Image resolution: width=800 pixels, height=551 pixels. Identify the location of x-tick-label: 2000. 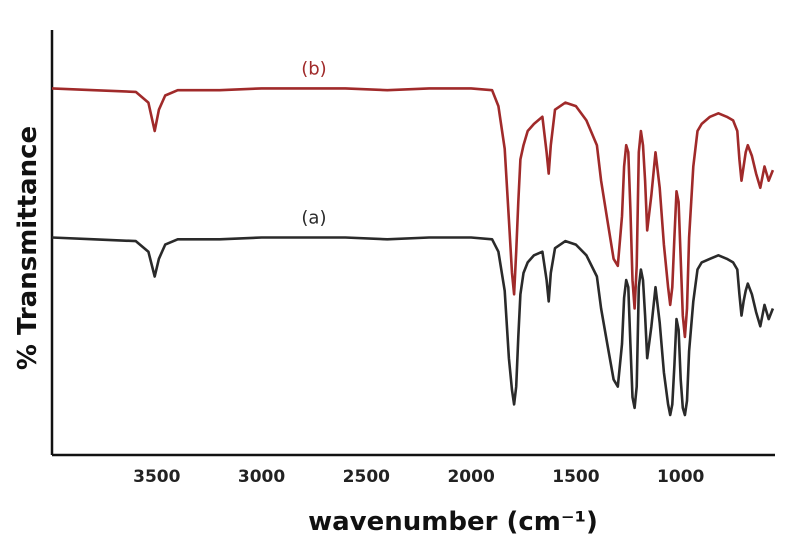
(470, 477).